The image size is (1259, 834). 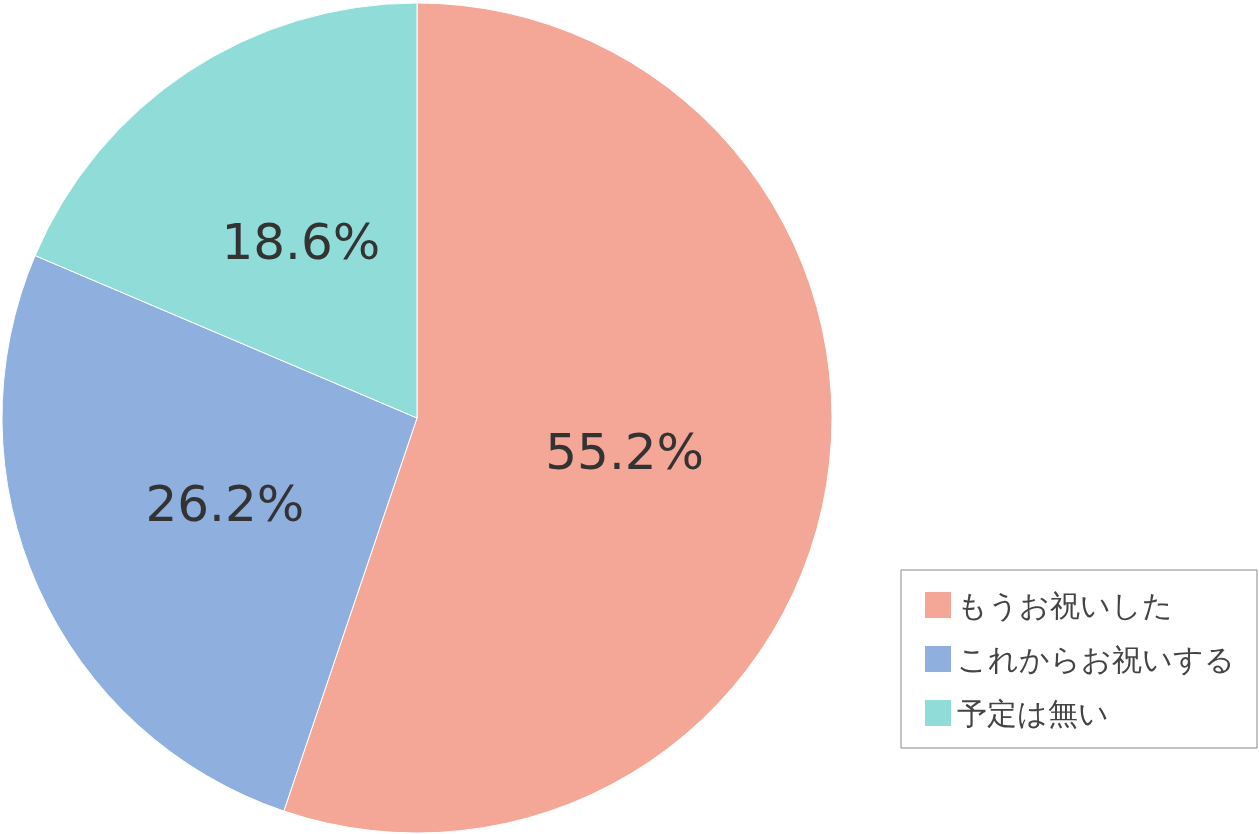 I want to click on data-label: 26.2%, so click(x=225, y=504).